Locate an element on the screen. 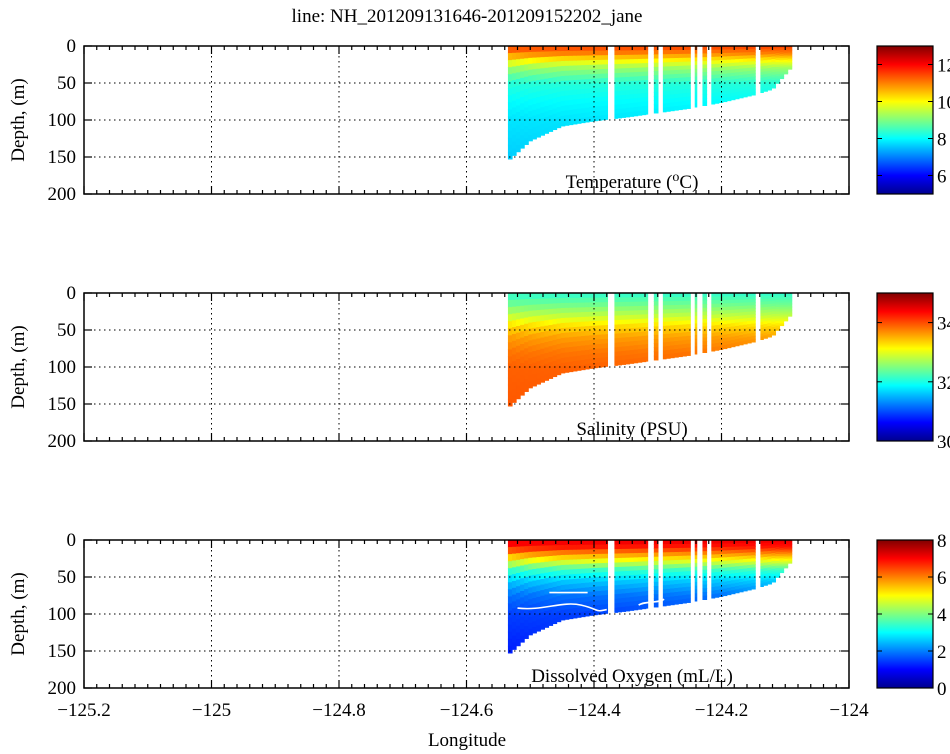 This screenshot has width=950, height=754. y-tick-label: 100 is located at coordinates (62, 120).